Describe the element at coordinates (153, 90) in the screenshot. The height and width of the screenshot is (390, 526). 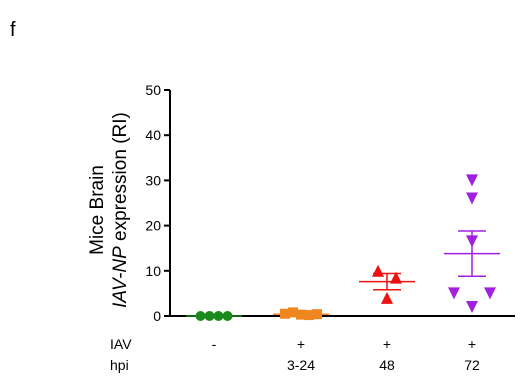
I see `y-tick-label: 50` at that location.